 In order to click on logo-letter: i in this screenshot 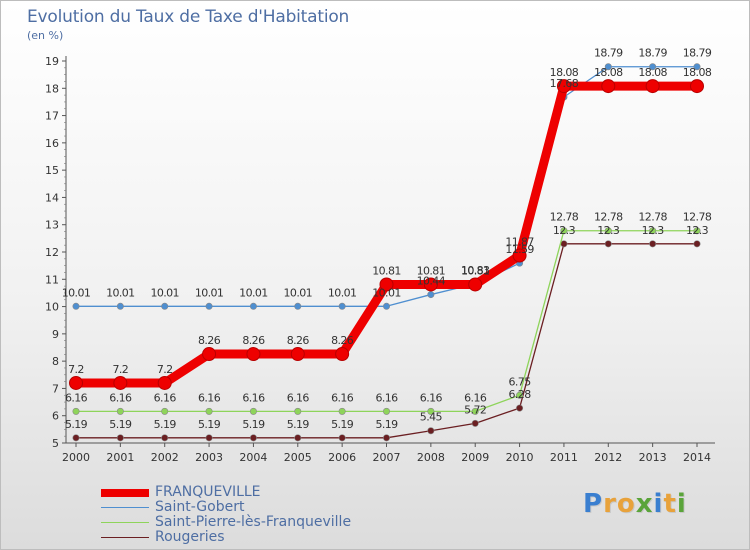, I will do `click(658, 504)`.